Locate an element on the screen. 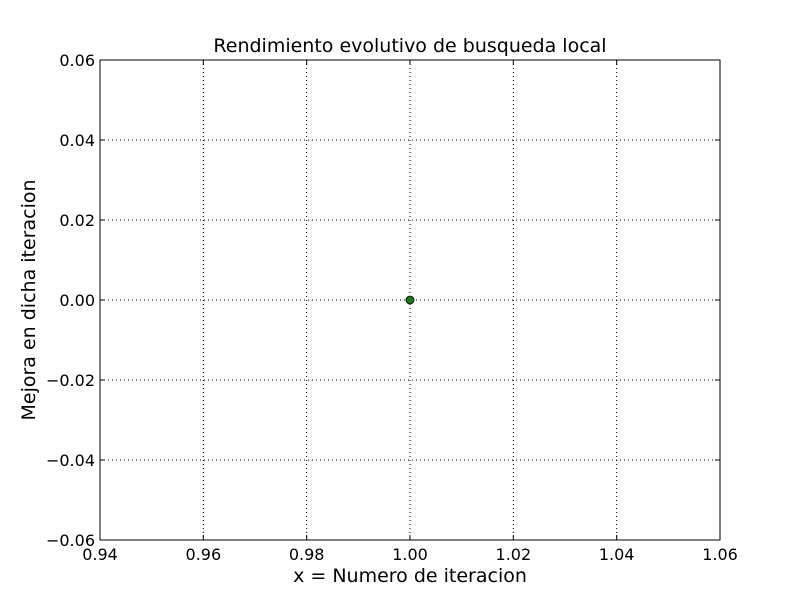 This screenshot has height=600, width=800. x-tick-label: 1.00 is located at coordinates (410, 554).